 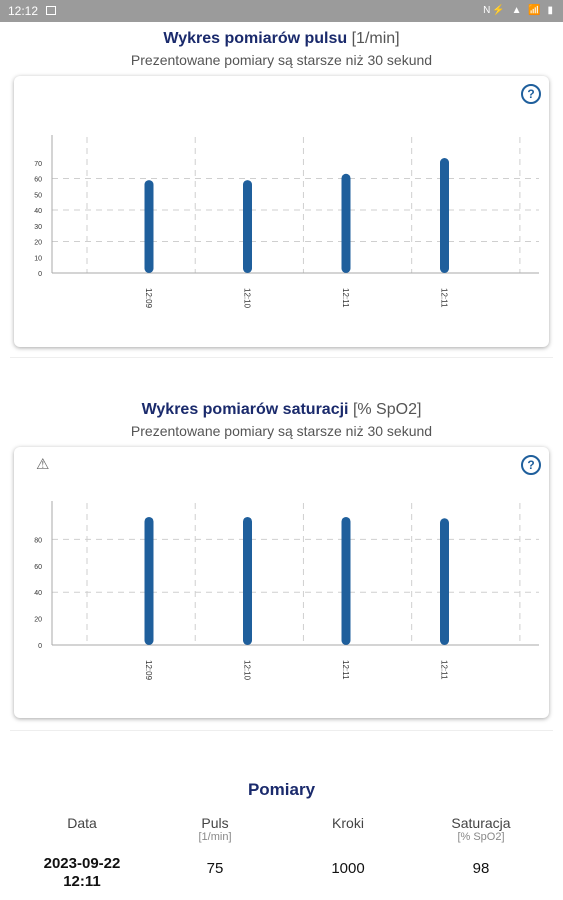 I want to click on saturation-title-unit: [% SpO2], so click(x=387, y=409).